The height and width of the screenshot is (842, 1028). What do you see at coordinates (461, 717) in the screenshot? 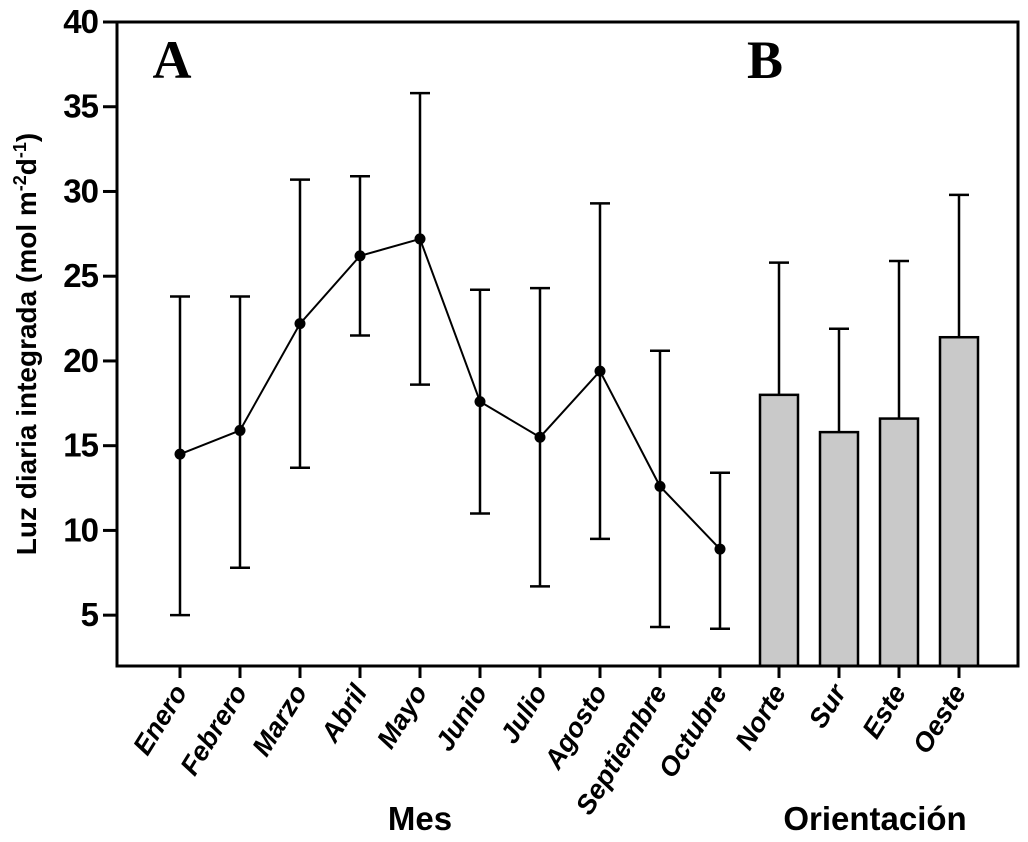
I see `month-label-junio: Junio` at bounding box center [461, 717].